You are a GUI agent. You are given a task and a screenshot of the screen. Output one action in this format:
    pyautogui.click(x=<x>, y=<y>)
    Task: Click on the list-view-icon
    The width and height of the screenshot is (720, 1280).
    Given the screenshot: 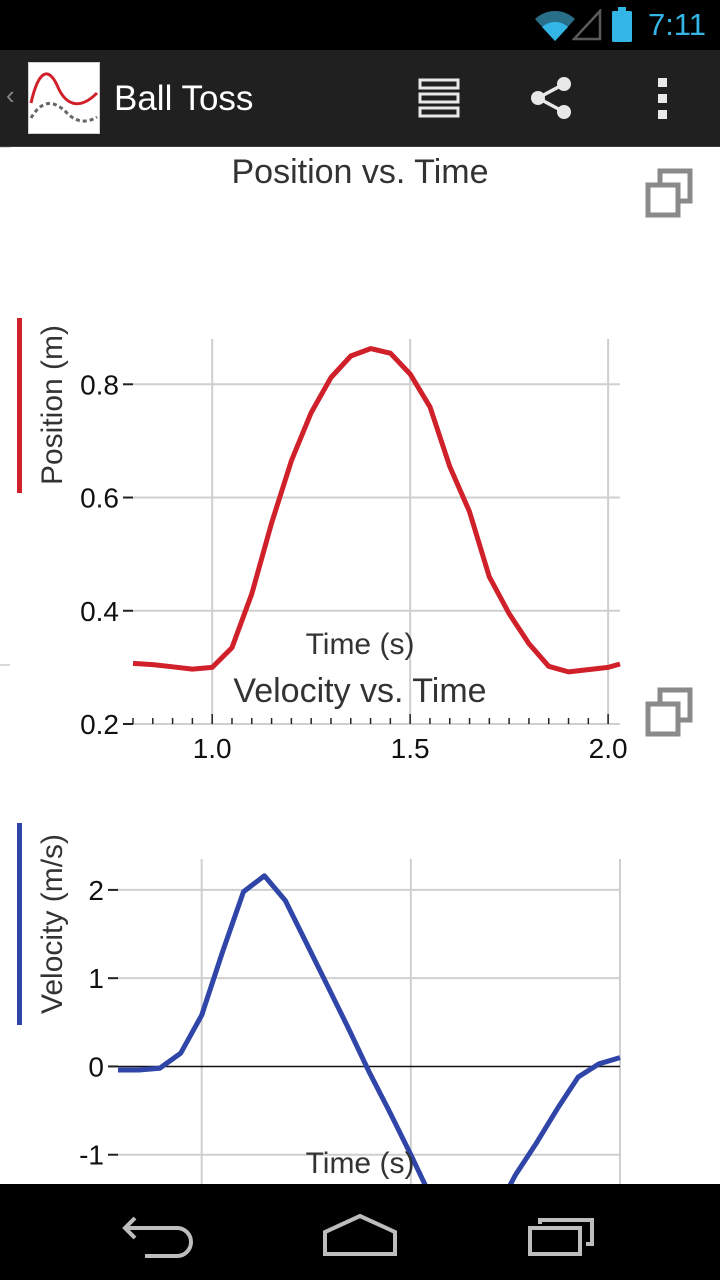 What is the action you would take?
    pyautogui.click(x=440, y=98)
    